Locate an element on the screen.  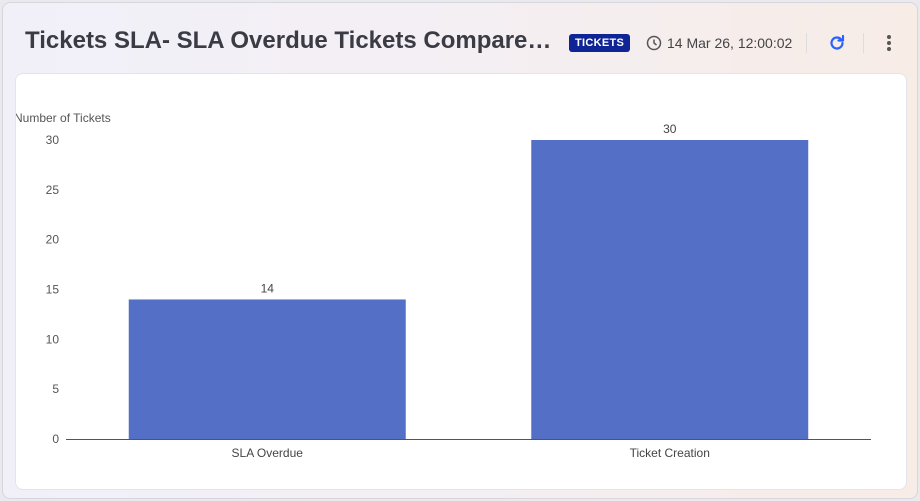
last-updated-timestamp: 14 Mar 26, 12:00:02 is located at coordinates (730, 43).